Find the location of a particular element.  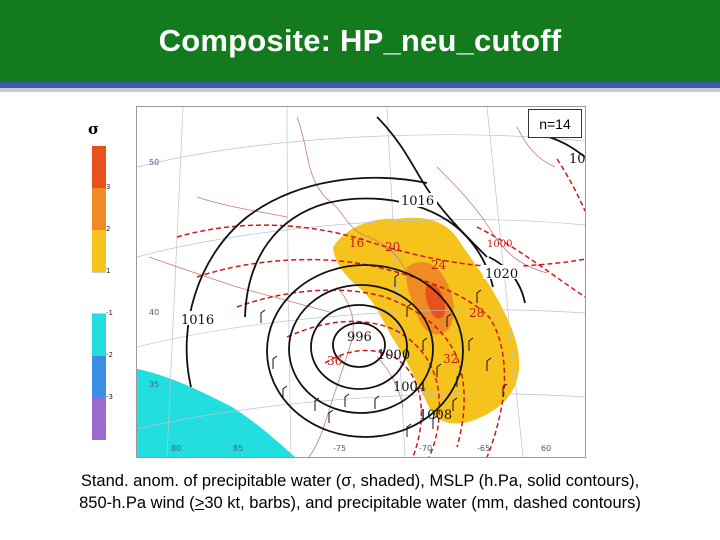

lat-label-40: 40 is located at coordinates (154, 312).